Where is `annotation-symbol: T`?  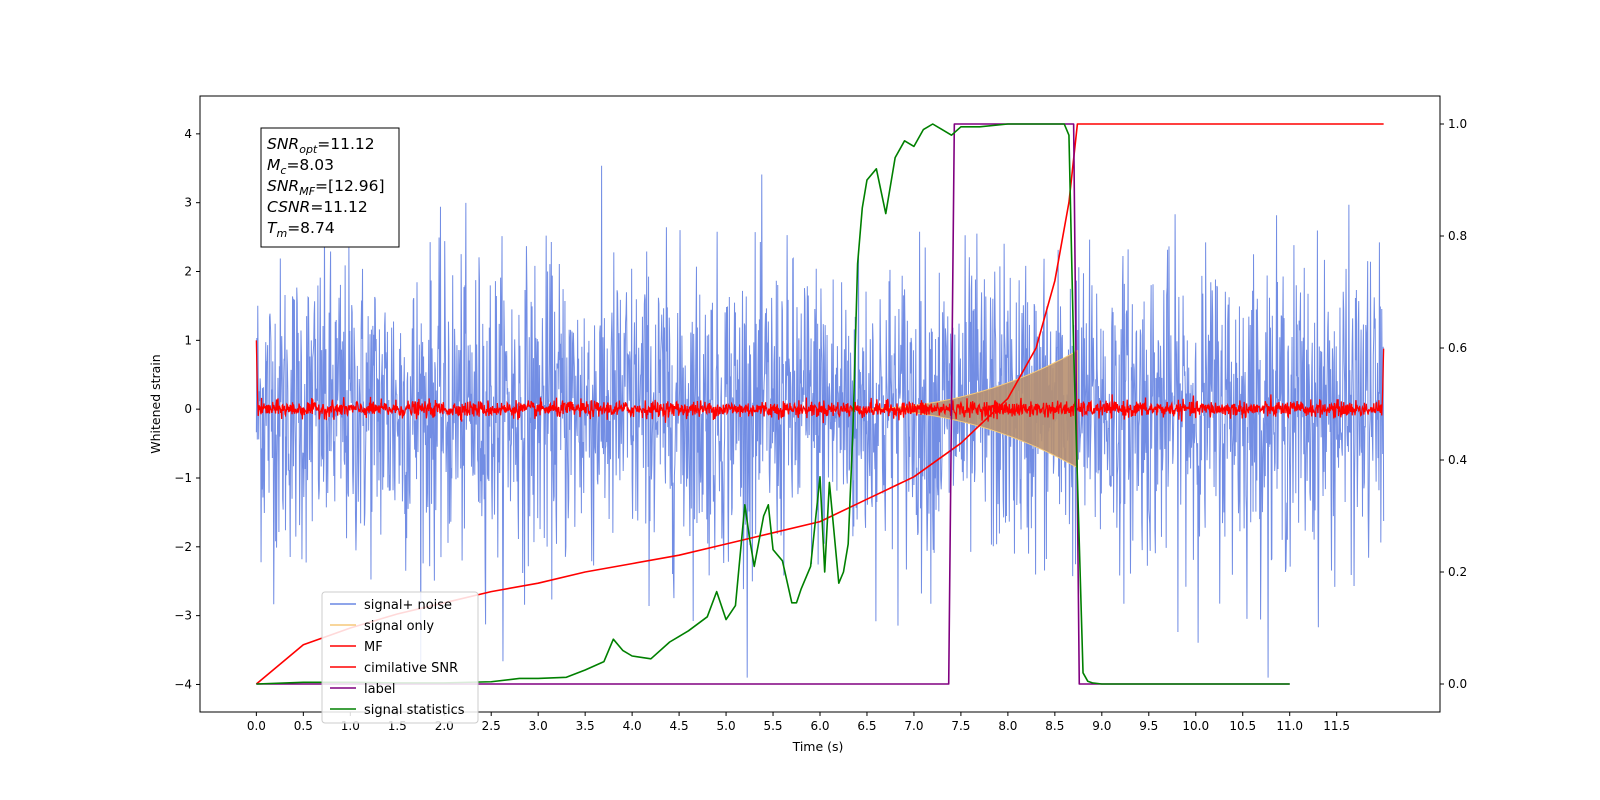
annotation-symbol: T is located at coordinates (272, 228).